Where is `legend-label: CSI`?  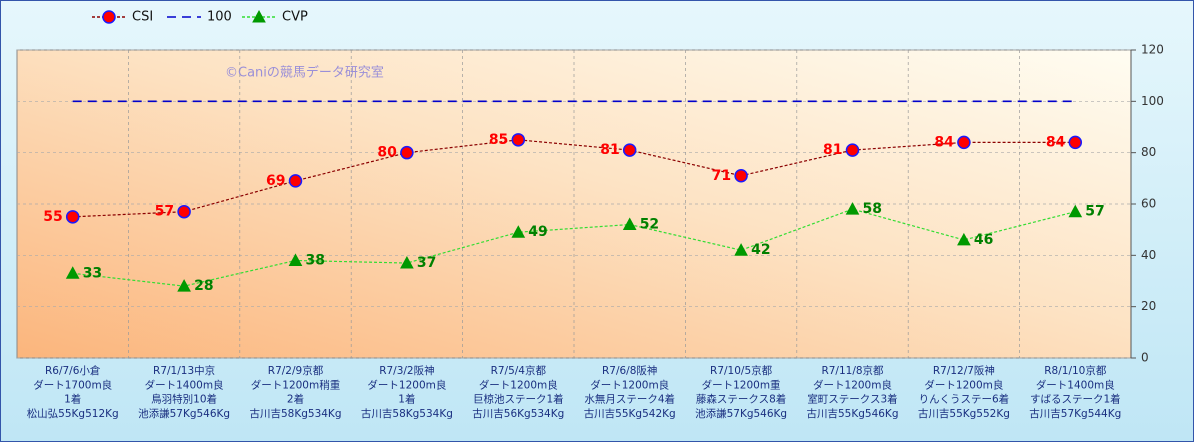
legend-label: CSI is located at coordinates (142, 17).